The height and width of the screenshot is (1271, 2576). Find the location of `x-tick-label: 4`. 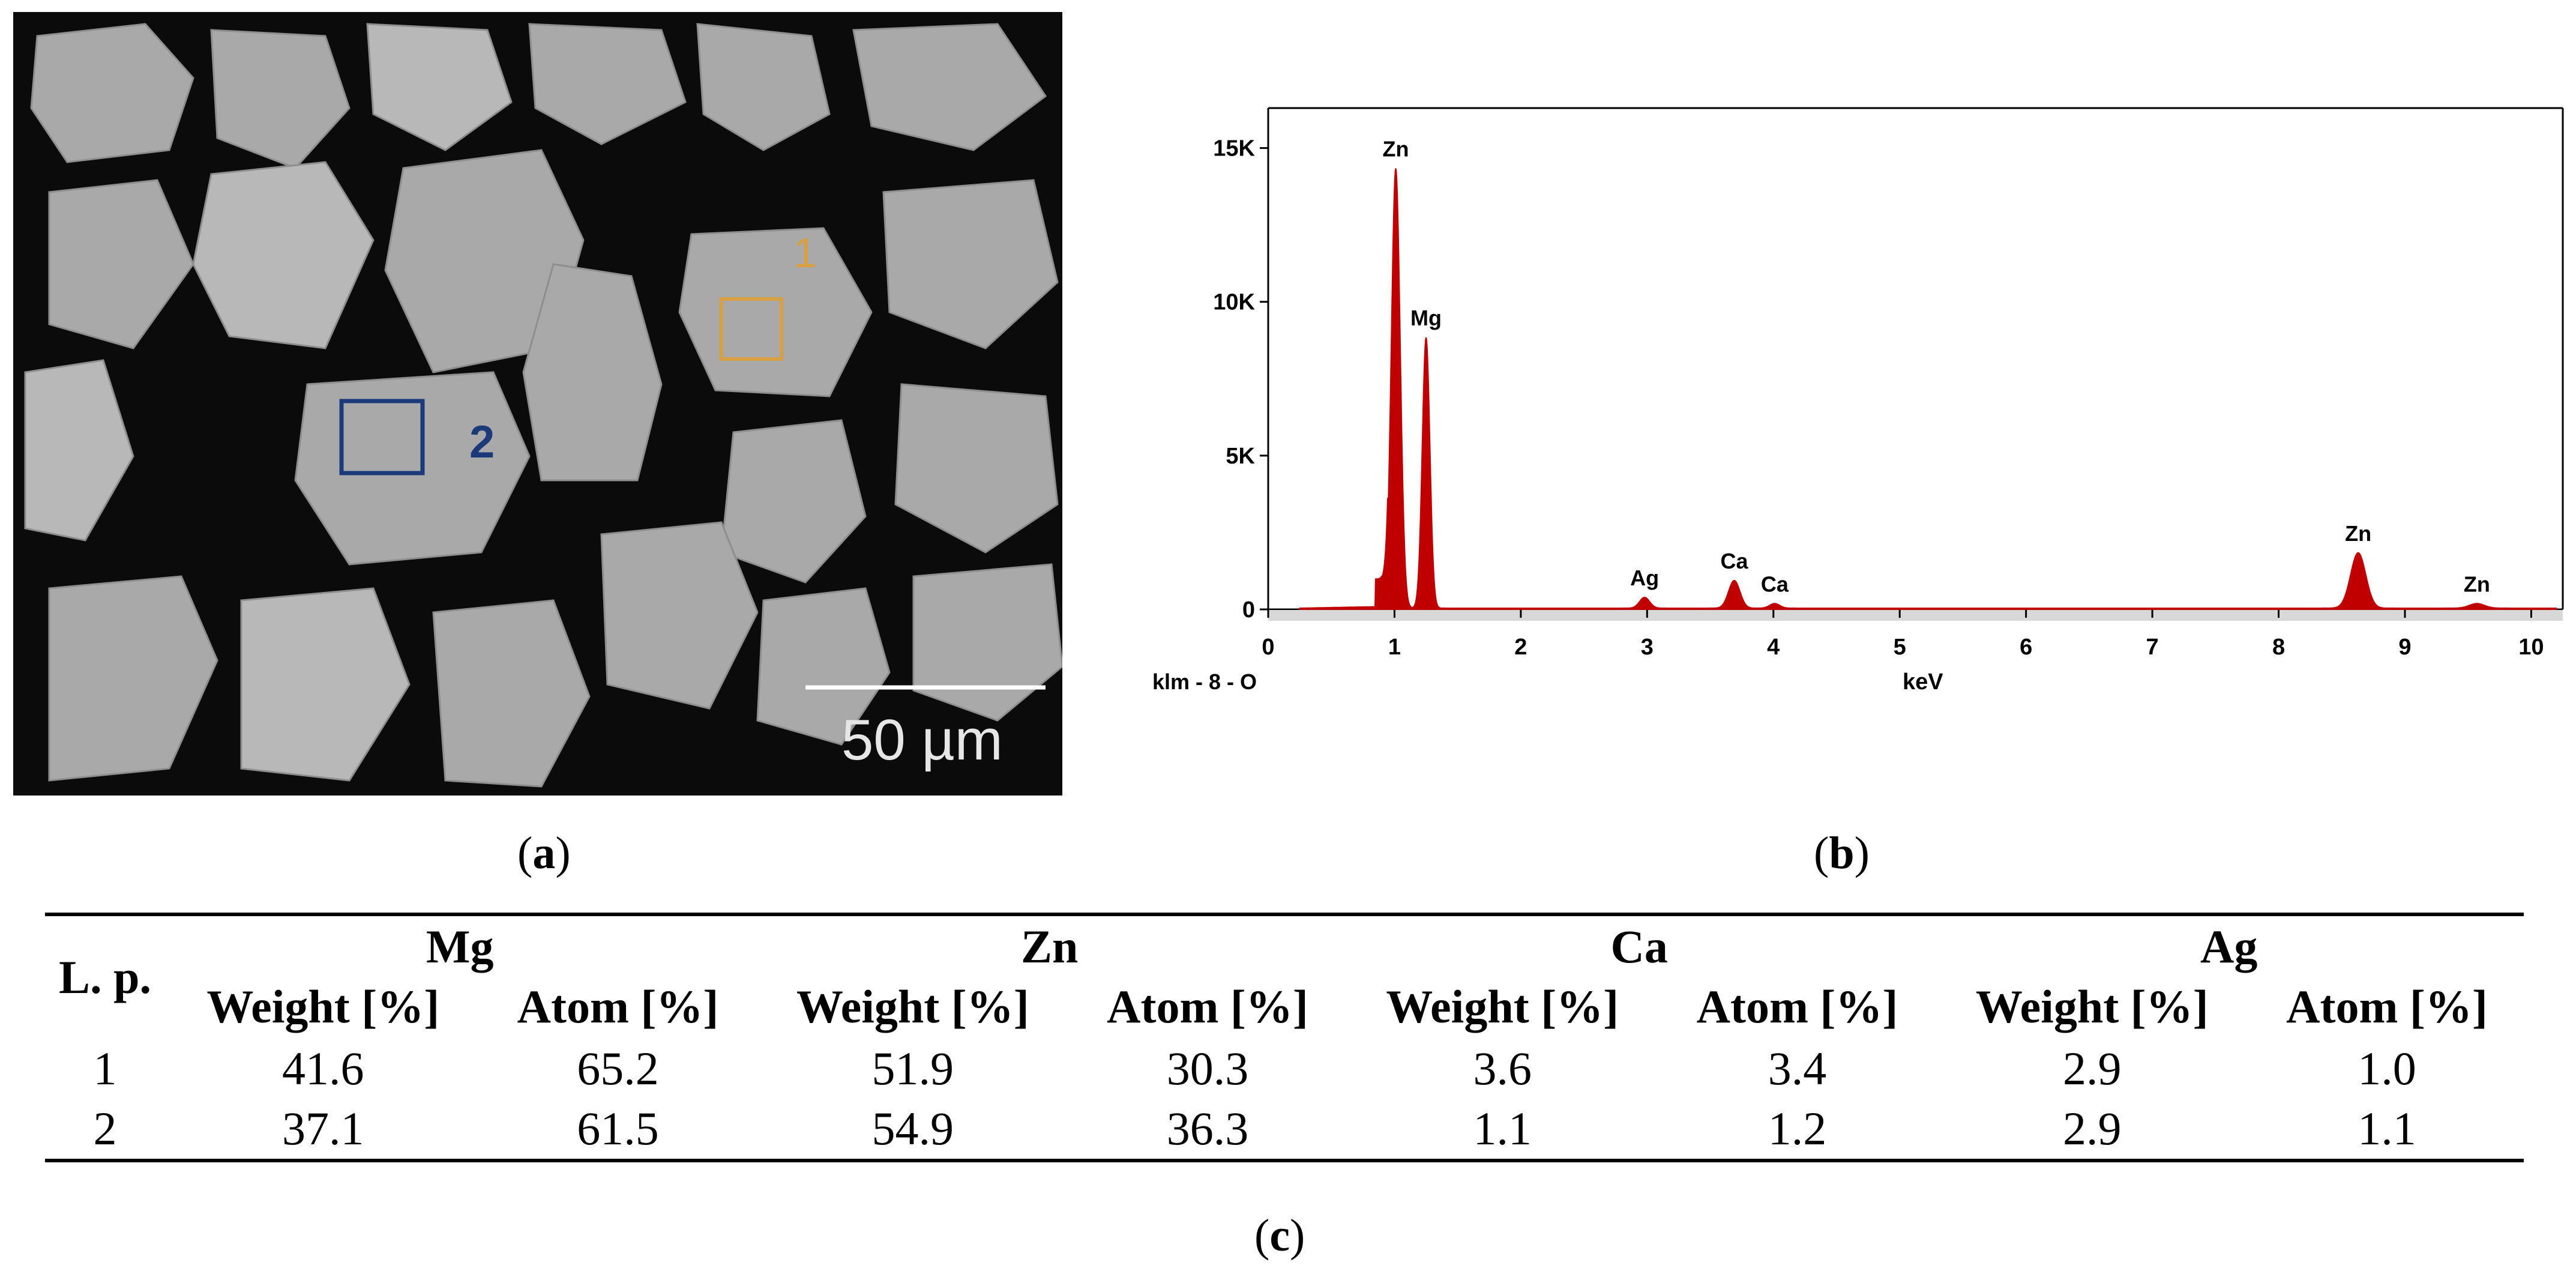

x-tick-label: 4 is located at coordinates (1773, 647).